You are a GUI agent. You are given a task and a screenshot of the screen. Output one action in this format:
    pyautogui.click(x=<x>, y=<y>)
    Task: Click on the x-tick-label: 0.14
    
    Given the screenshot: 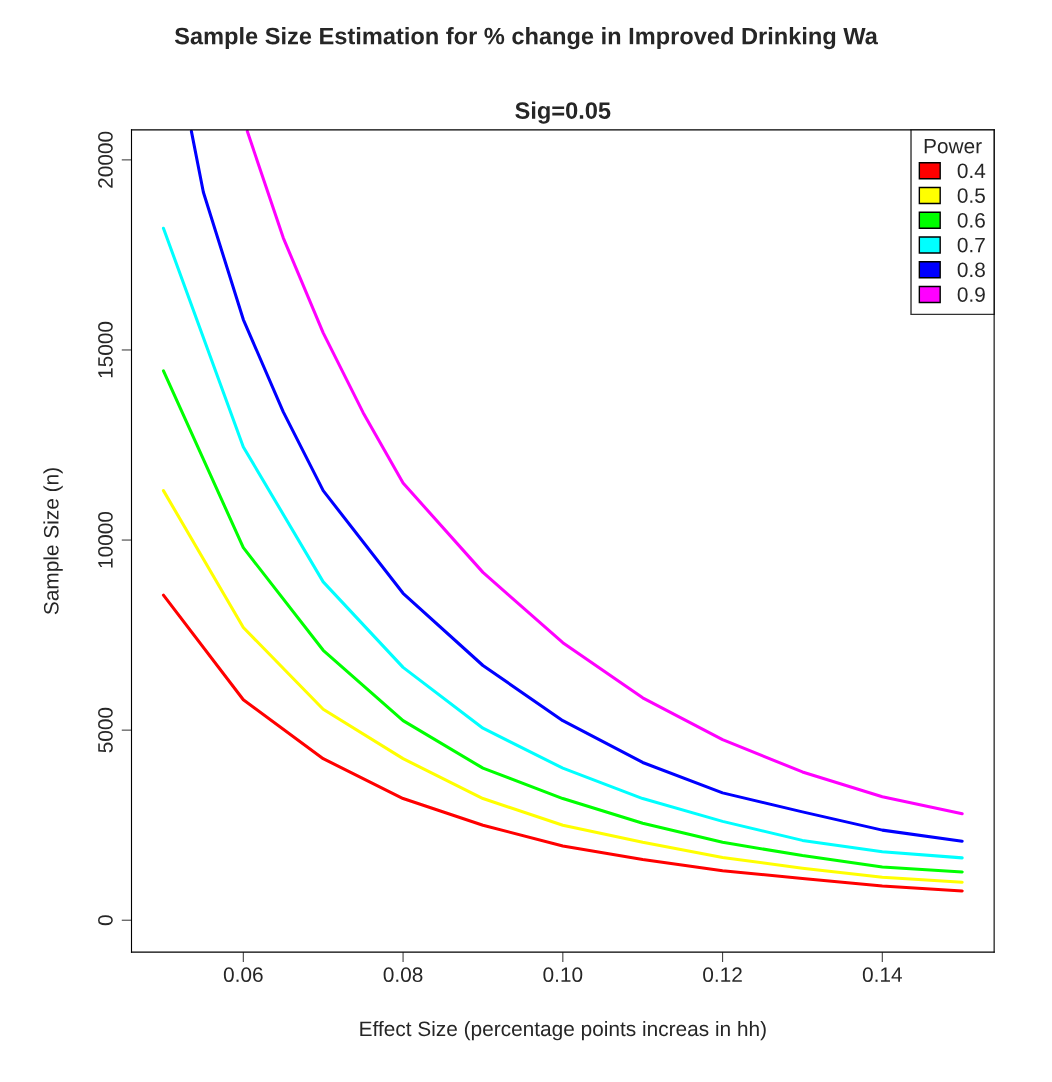 What is the action you would take?
    pyautogui.click(x=882, y=975)
    